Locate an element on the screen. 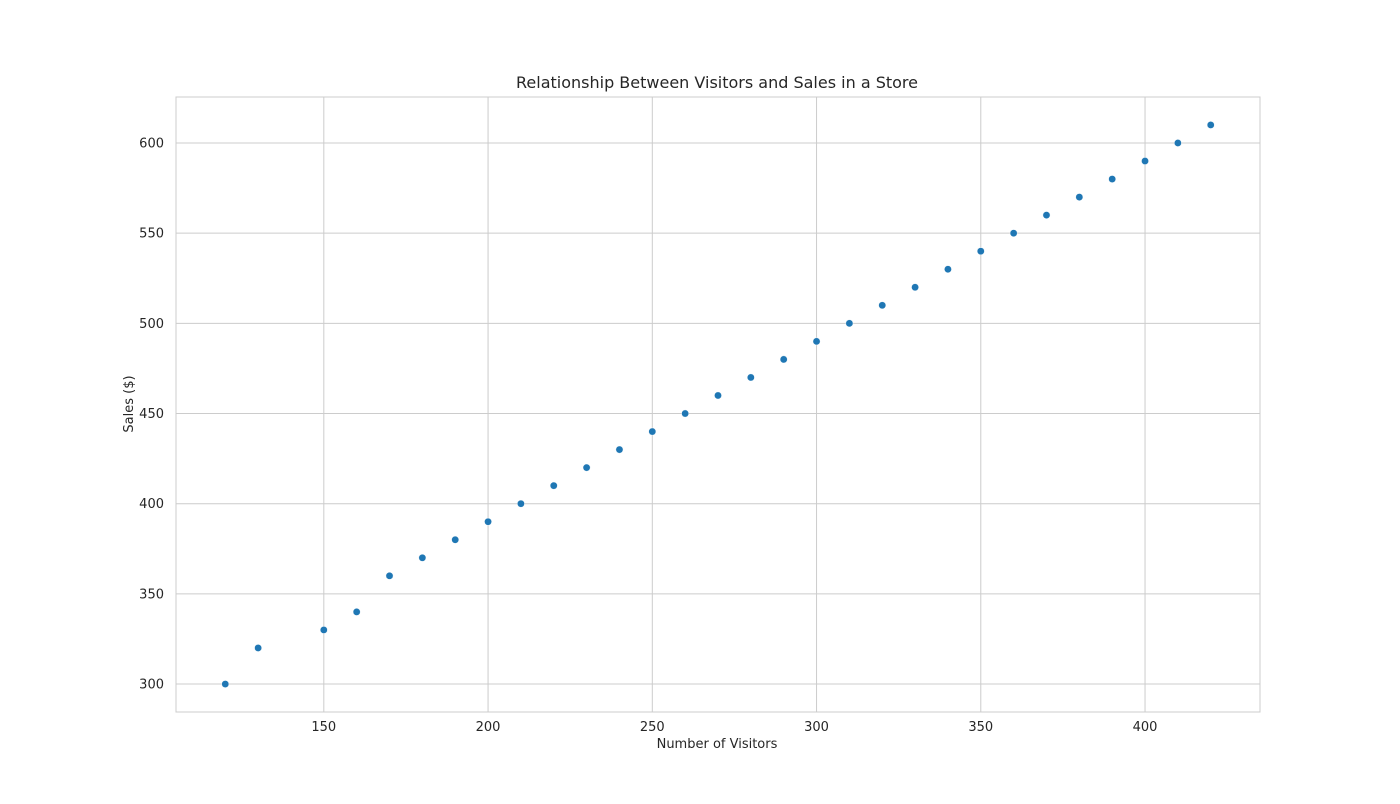  y-tick-label: 500 is located at coordinates (151, 324).